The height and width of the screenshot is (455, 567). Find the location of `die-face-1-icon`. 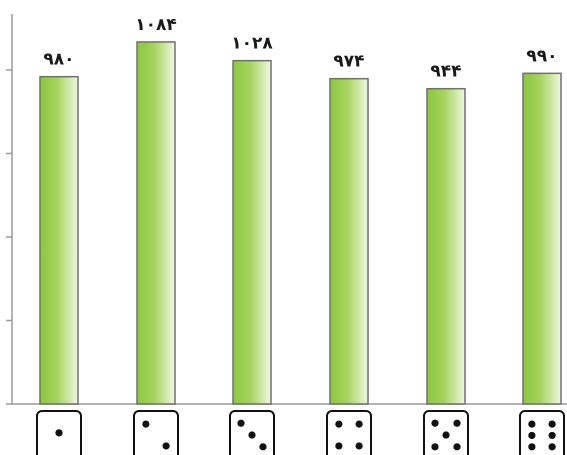

die-face-1-icon is located at coordinates (59, 432).